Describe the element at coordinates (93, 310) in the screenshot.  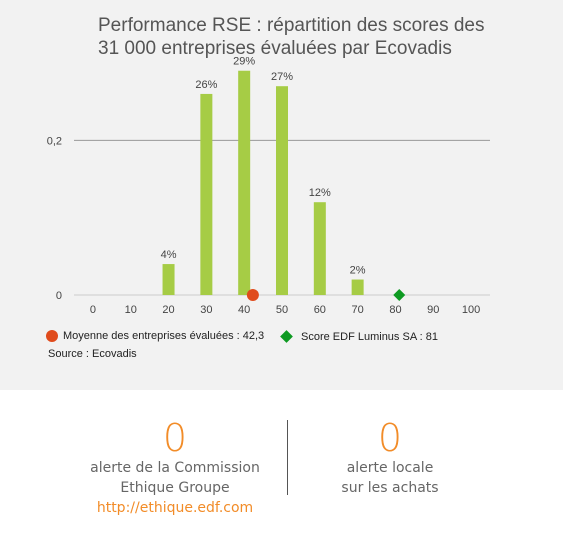
I see `x-tick-label-0: 0` at that location.